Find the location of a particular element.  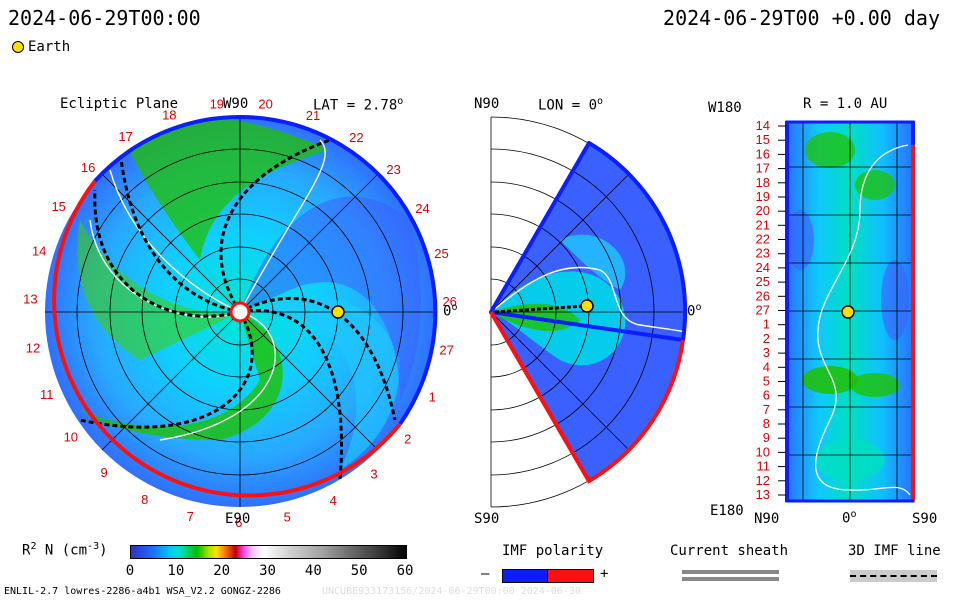

rotation-number: 3 is located at coordinates (373, 474).